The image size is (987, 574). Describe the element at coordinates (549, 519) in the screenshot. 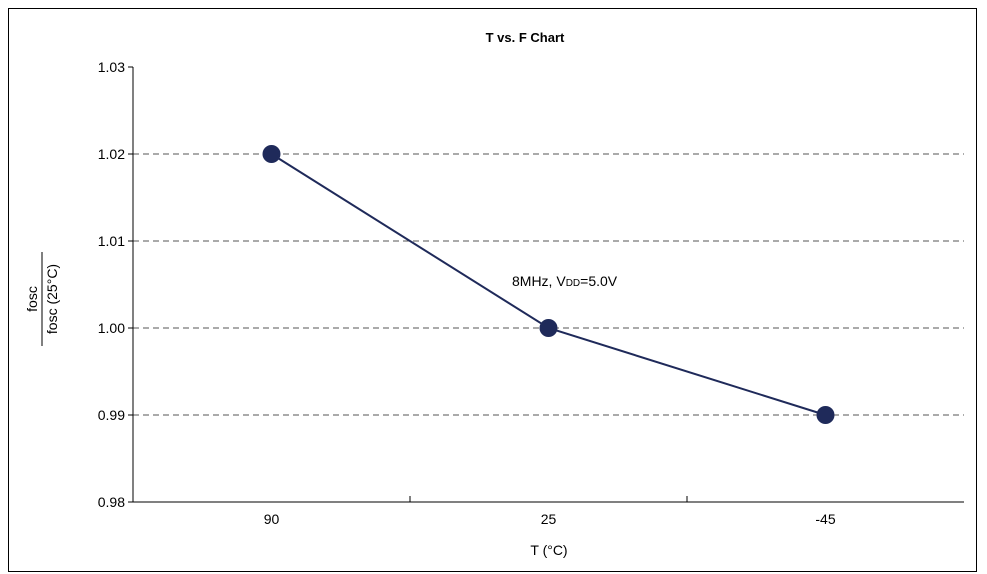

I see `x-tick-label: 25` at that location.